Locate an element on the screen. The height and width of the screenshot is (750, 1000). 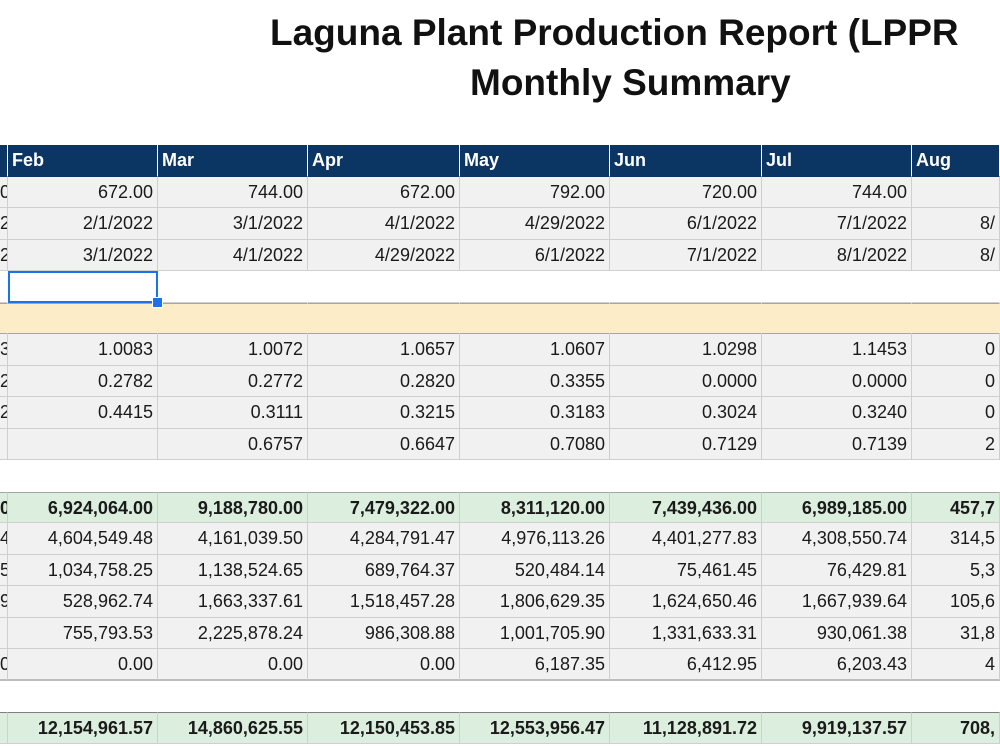
table-cell: 0.3024 is located at coordinates (686, 413).